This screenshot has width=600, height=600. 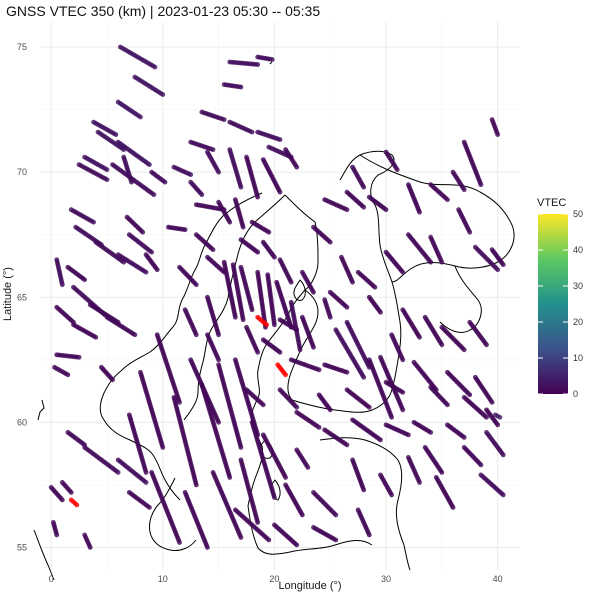 What do you see at coordinates (578, 250) in the screenshot?
I see `colorbar-tick-label: 40` at bounding box center [578, 250].